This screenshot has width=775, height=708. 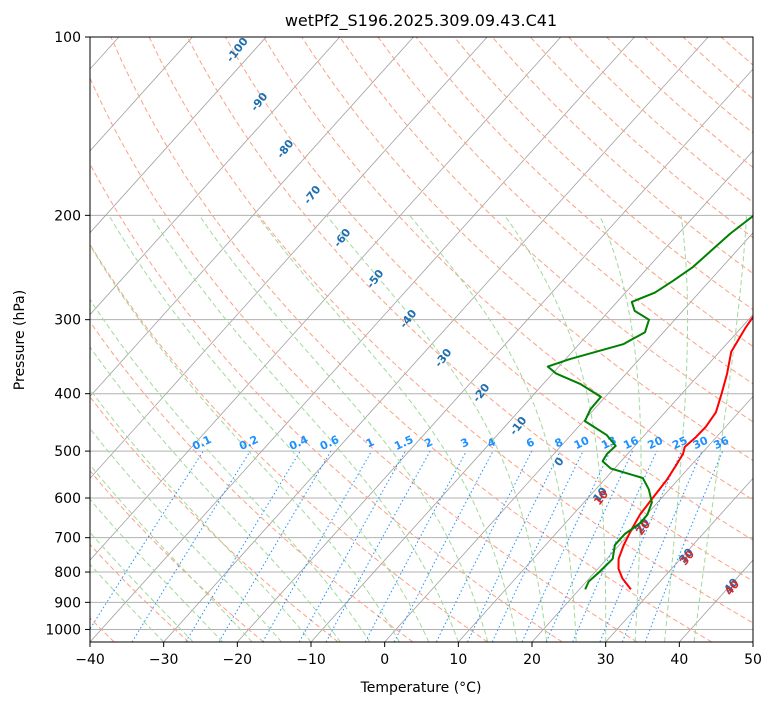 I want to click on x-tick-label: −40, so click(x=90, y=660).